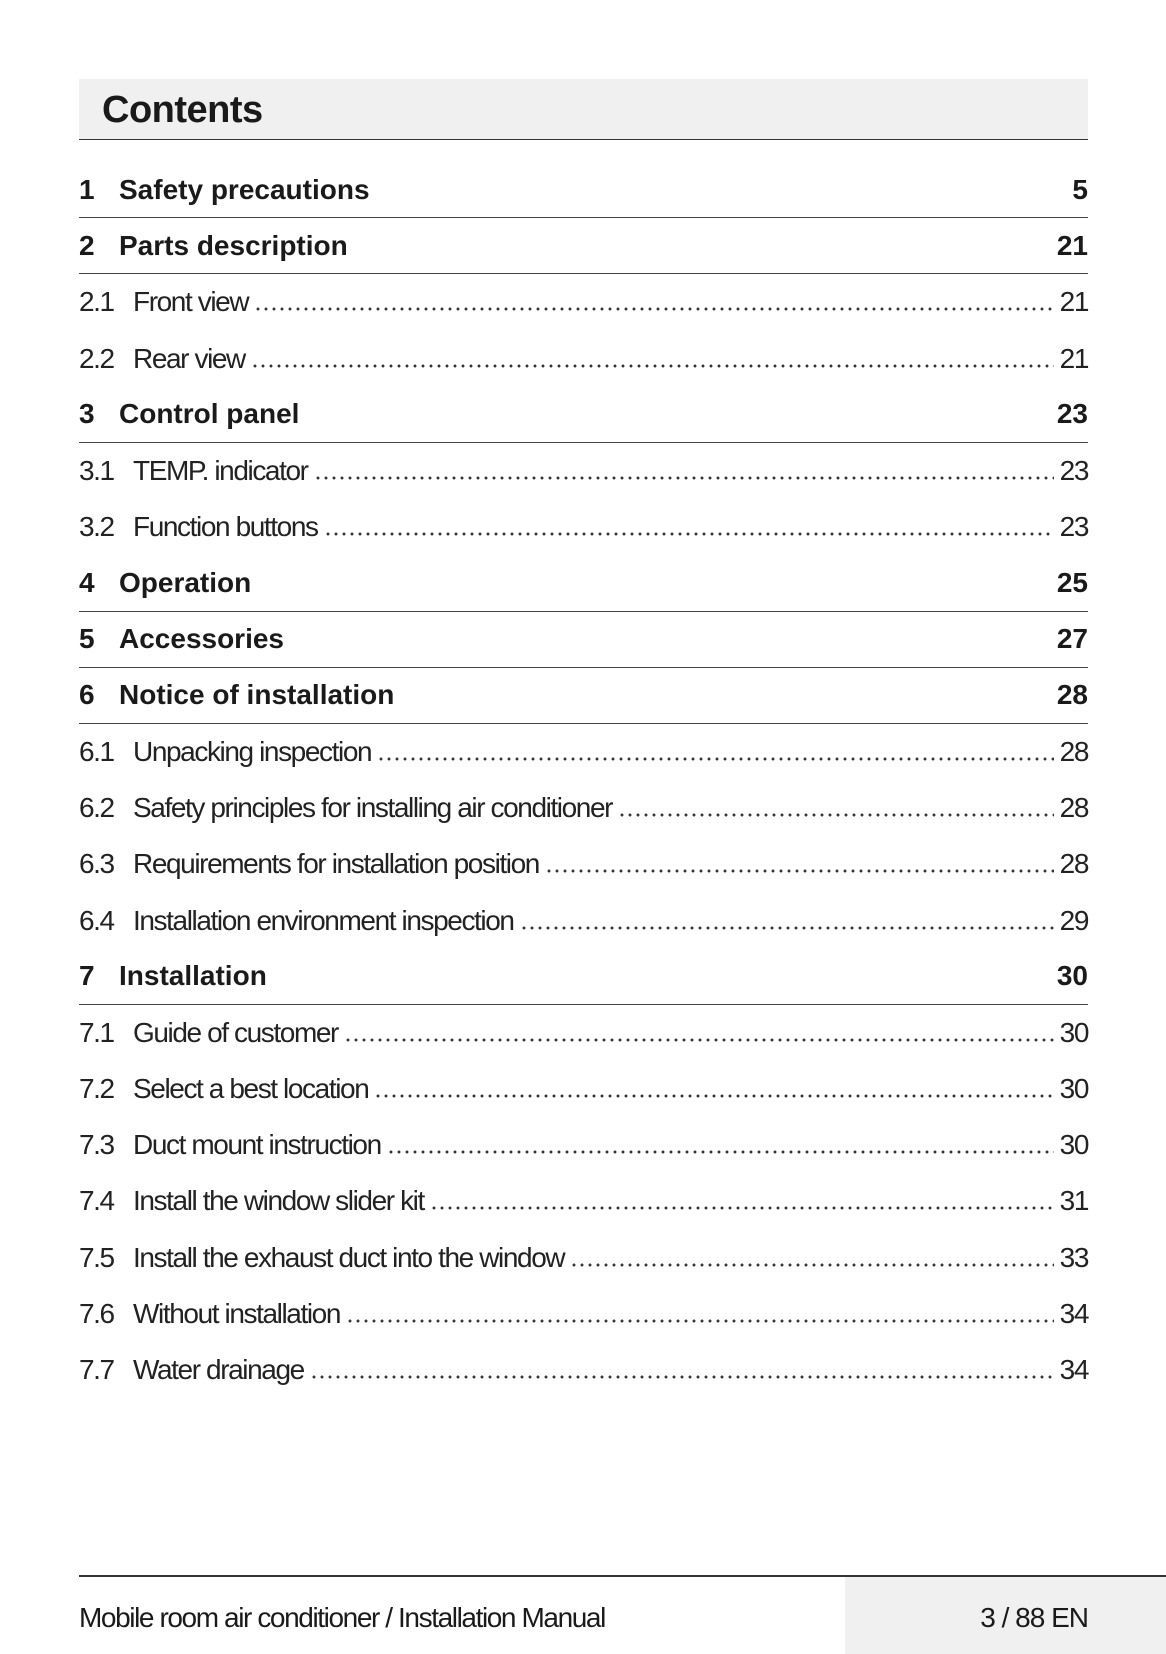  Describe the element at coordinates (87, 695) in the screenshot. I see `entry-number: 6` at that location.